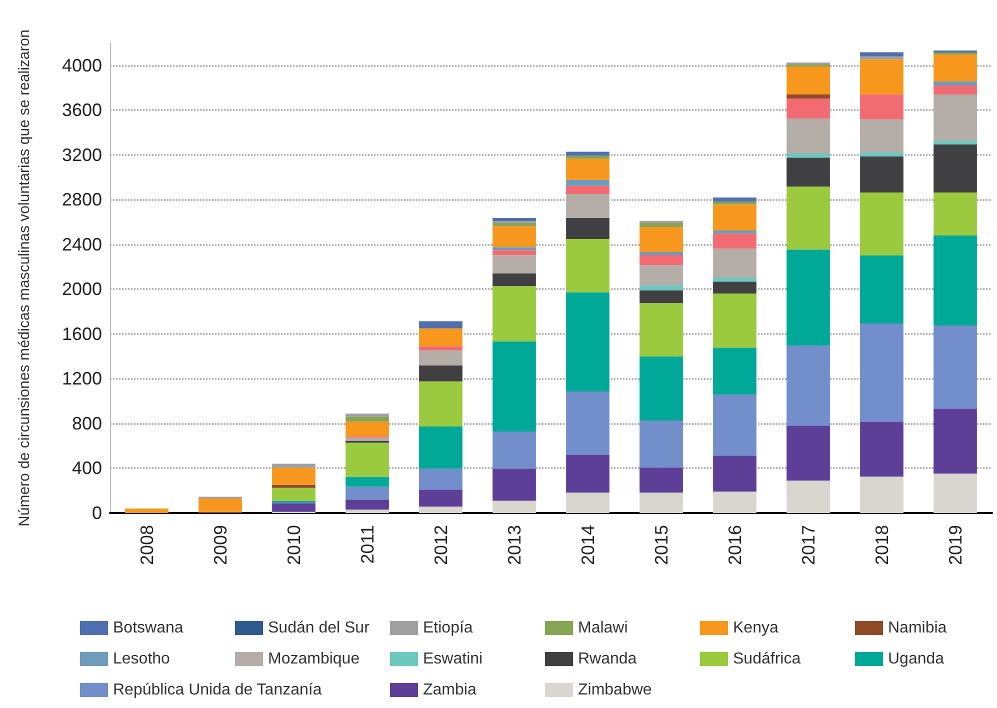  I want to click on x-tick-label: 2010, so click(294, 545).